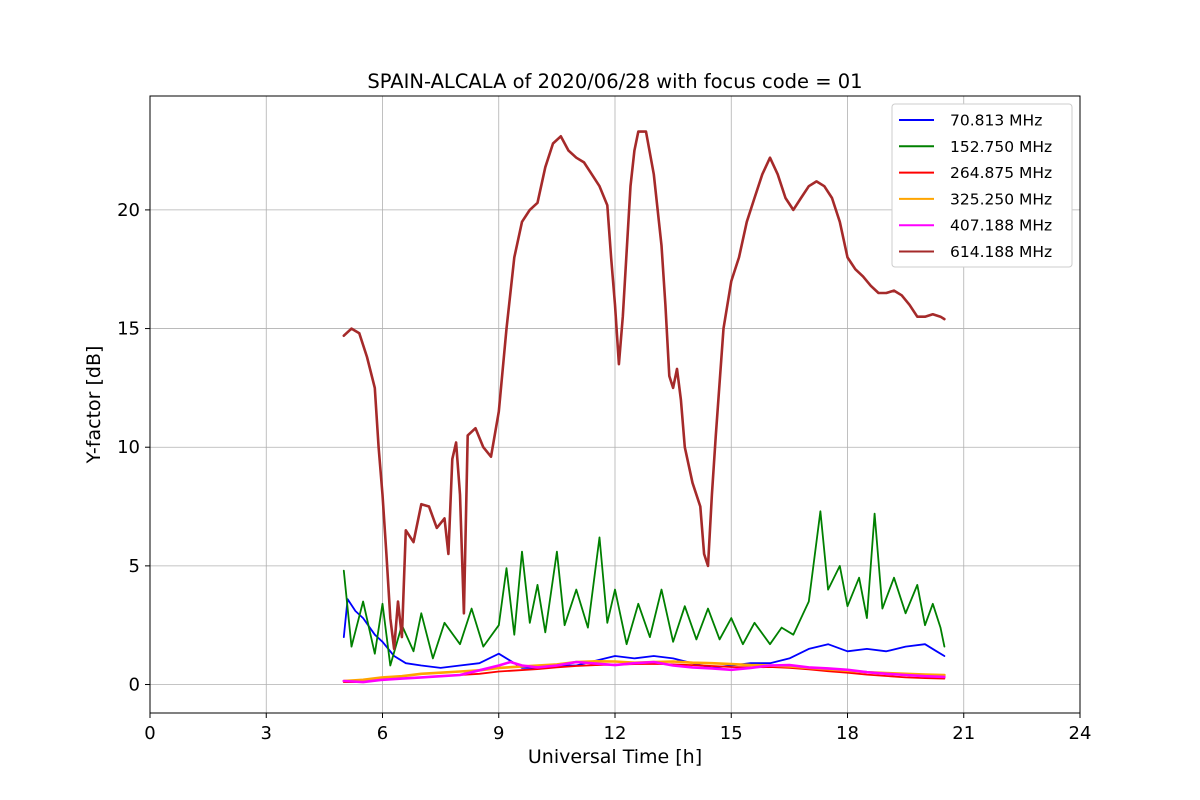  What do you see at coordinates (1001, 226) in the screenshot?
I see `legend-label: 407.188 MHz` at bounding box center [1001, 226].